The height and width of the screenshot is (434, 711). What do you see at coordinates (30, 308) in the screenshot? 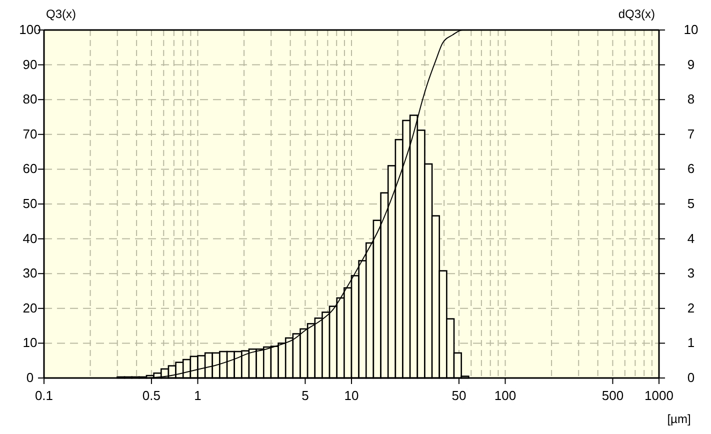
I see `y-tick-label: 20` at bounding box center [30, 308].